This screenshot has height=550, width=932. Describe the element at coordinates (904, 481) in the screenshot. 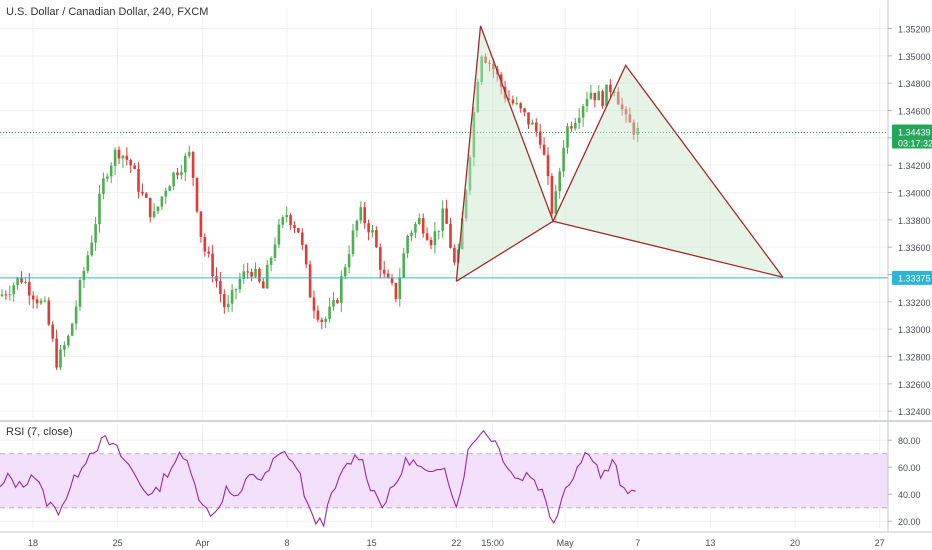

I see `rsi-axis: 20.00 40.00 60.00 80.00` at that location.